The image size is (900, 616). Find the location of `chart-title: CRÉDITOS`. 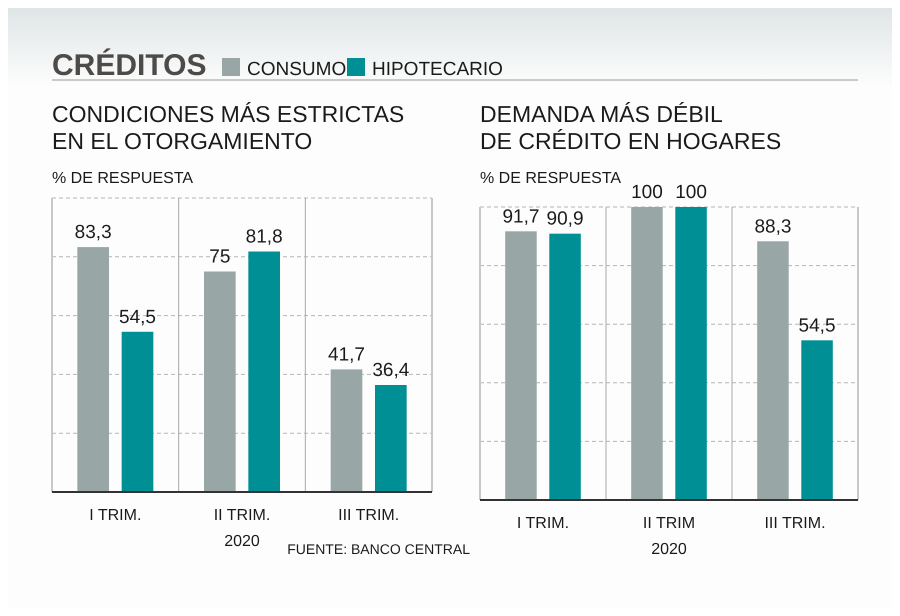

chart-title: CRÉDITOS is located at coordinates (129, 65).